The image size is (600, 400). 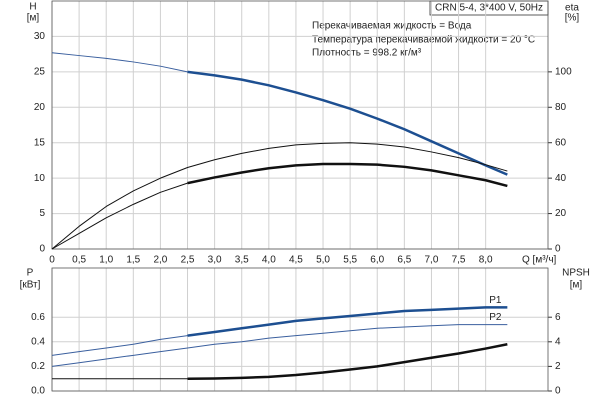 What do you see at coordinates (38, 366) in the screenshot?
I see `y-tick-label: 0.2` at bounding box center [38, 366].